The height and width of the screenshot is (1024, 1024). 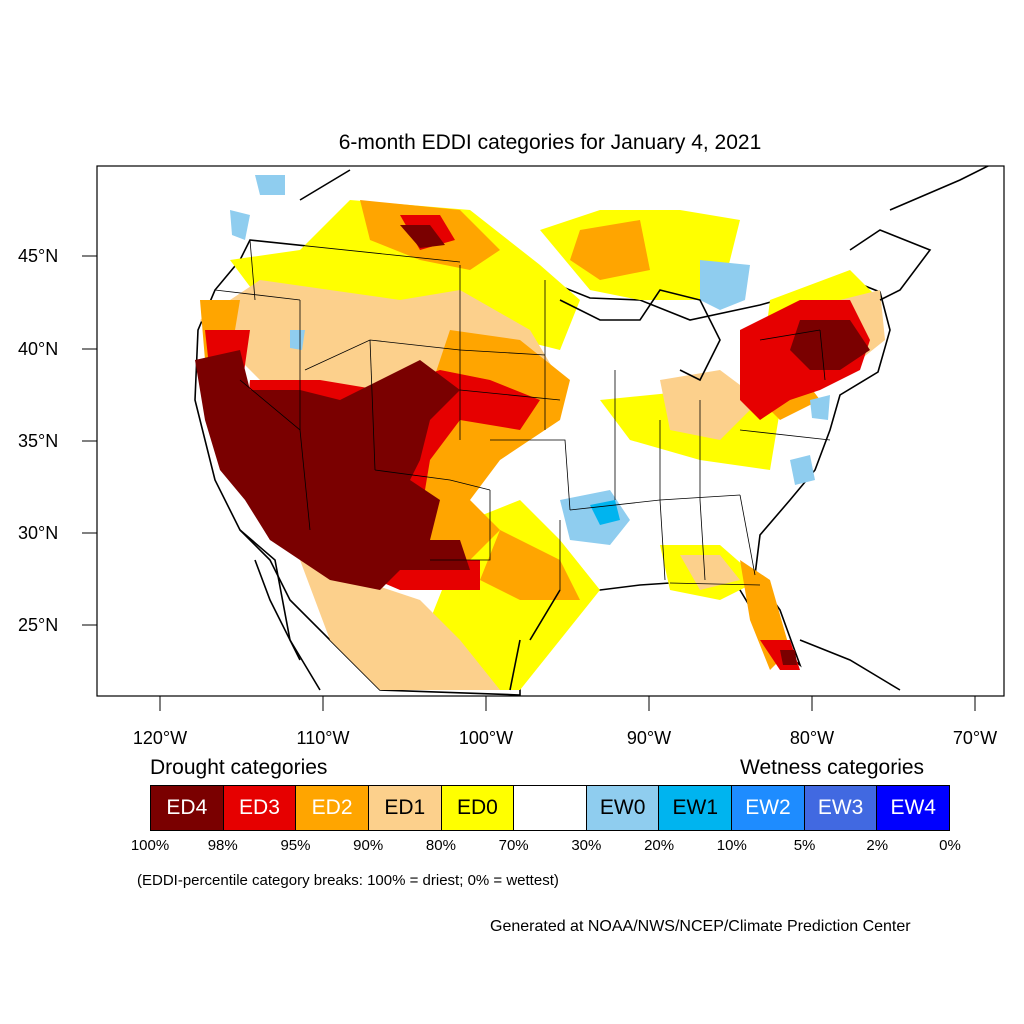 What do you see at coordinates (812, 738) in the screenshot?
I see `lon-label-80: 80°W` at bounding box center [812, 738].